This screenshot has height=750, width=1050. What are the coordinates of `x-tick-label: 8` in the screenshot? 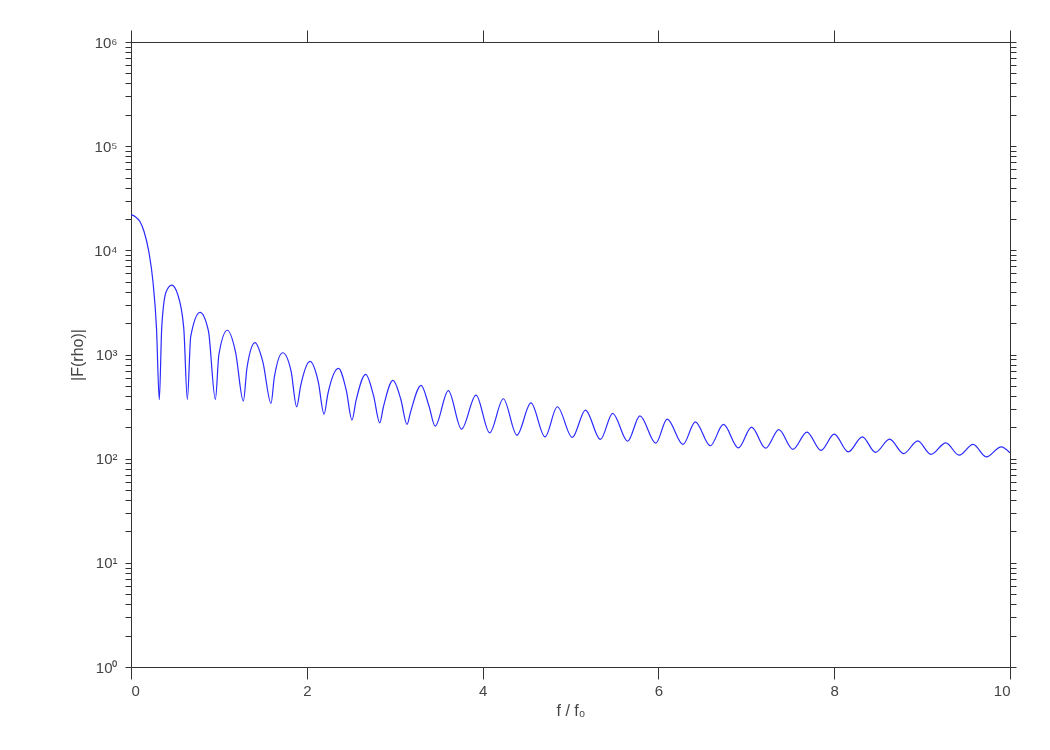 It's located at (834, 690).